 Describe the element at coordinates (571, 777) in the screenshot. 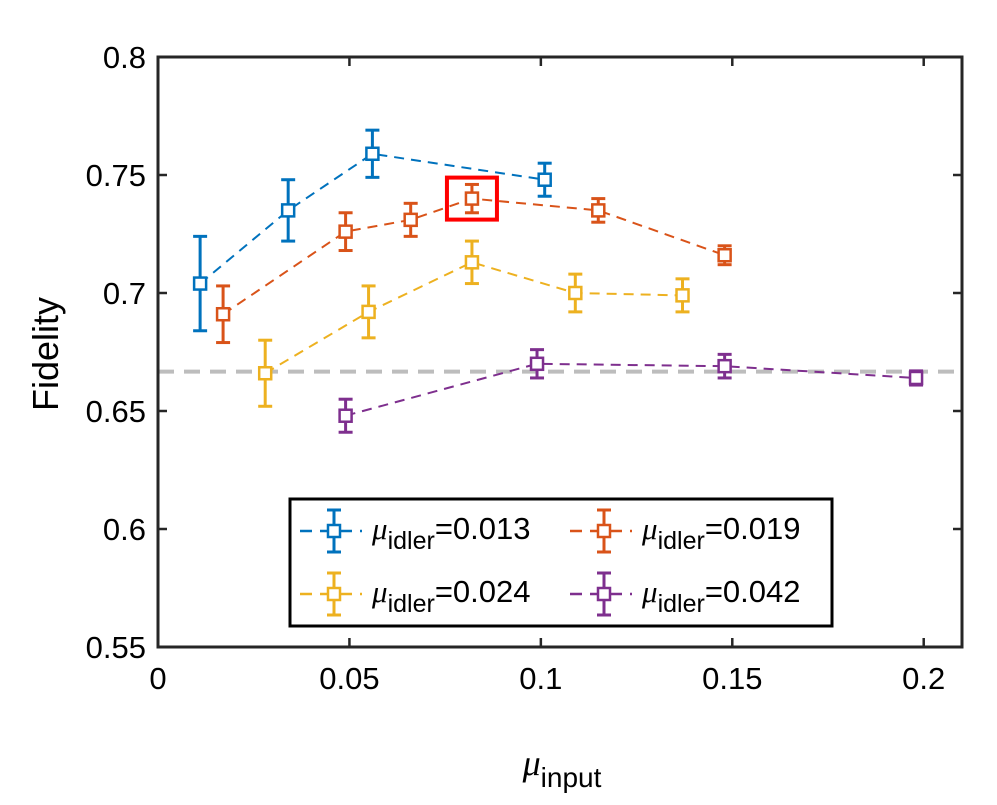

I see `x-axis-title-subscript: input` at that location.